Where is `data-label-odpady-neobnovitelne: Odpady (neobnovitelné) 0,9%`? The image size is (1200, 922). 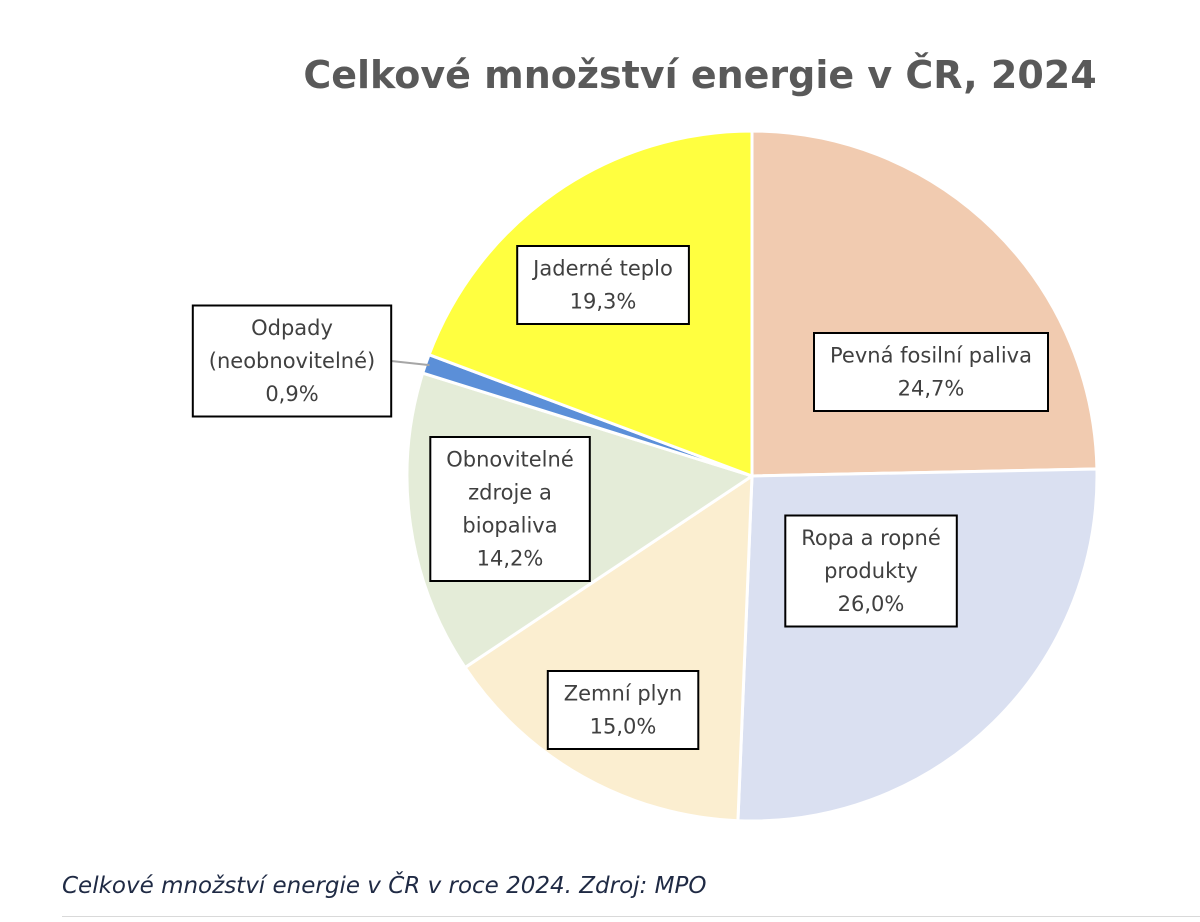 data-label-odpady-neobnovitelne: Odpady (neobnovitelné) 0,9% is located at coordinates (292, 361).